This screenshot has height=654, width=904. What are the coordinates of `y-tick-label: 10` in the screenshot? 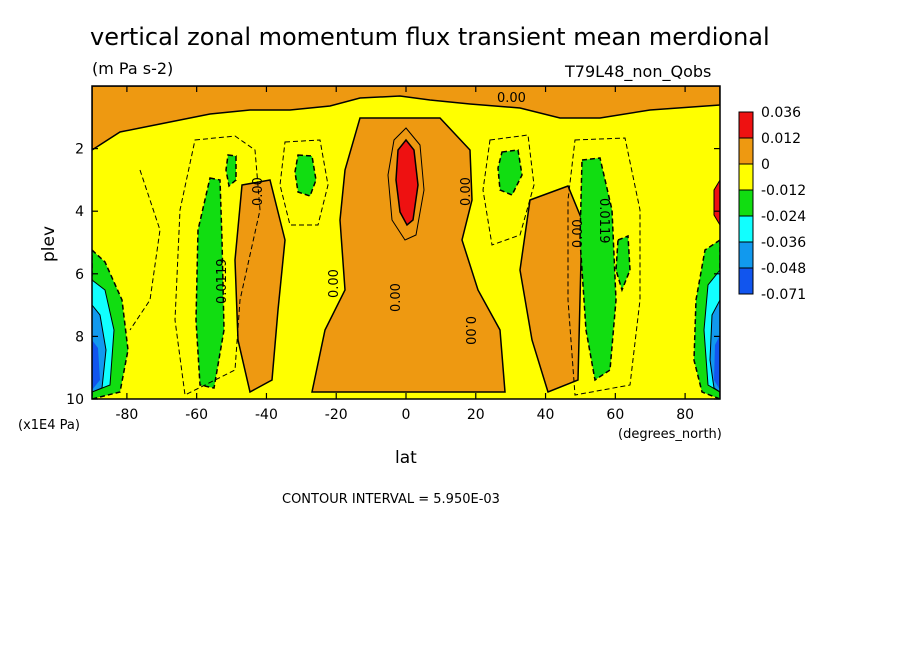 It's located at (75, 400).